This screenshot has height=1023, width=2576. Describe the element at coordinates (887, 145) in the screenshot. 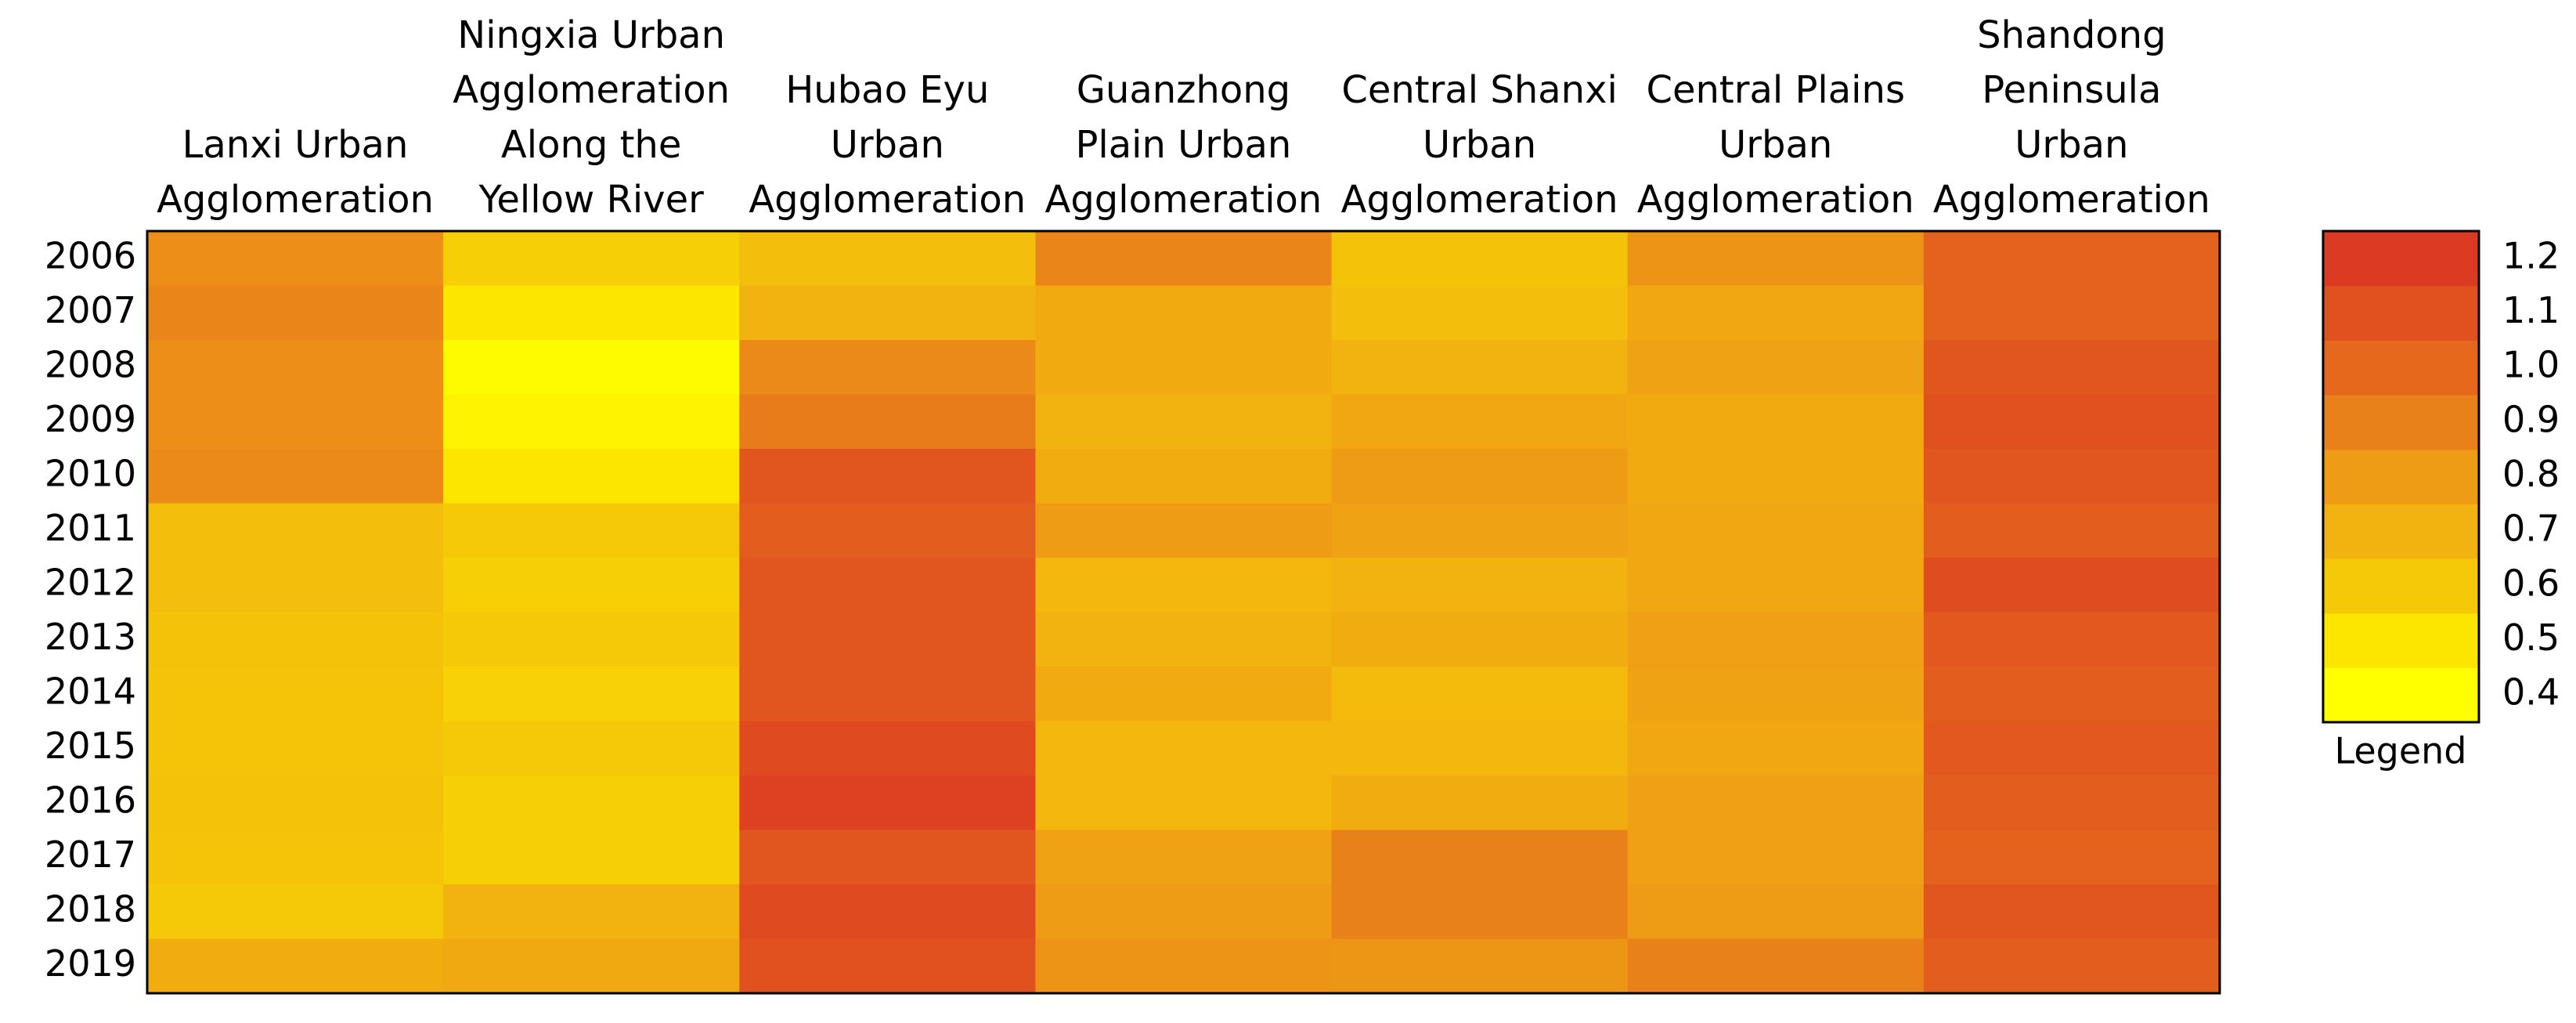

I see `column-label: Hubao Eyu Urban Agglomeration` at that location.